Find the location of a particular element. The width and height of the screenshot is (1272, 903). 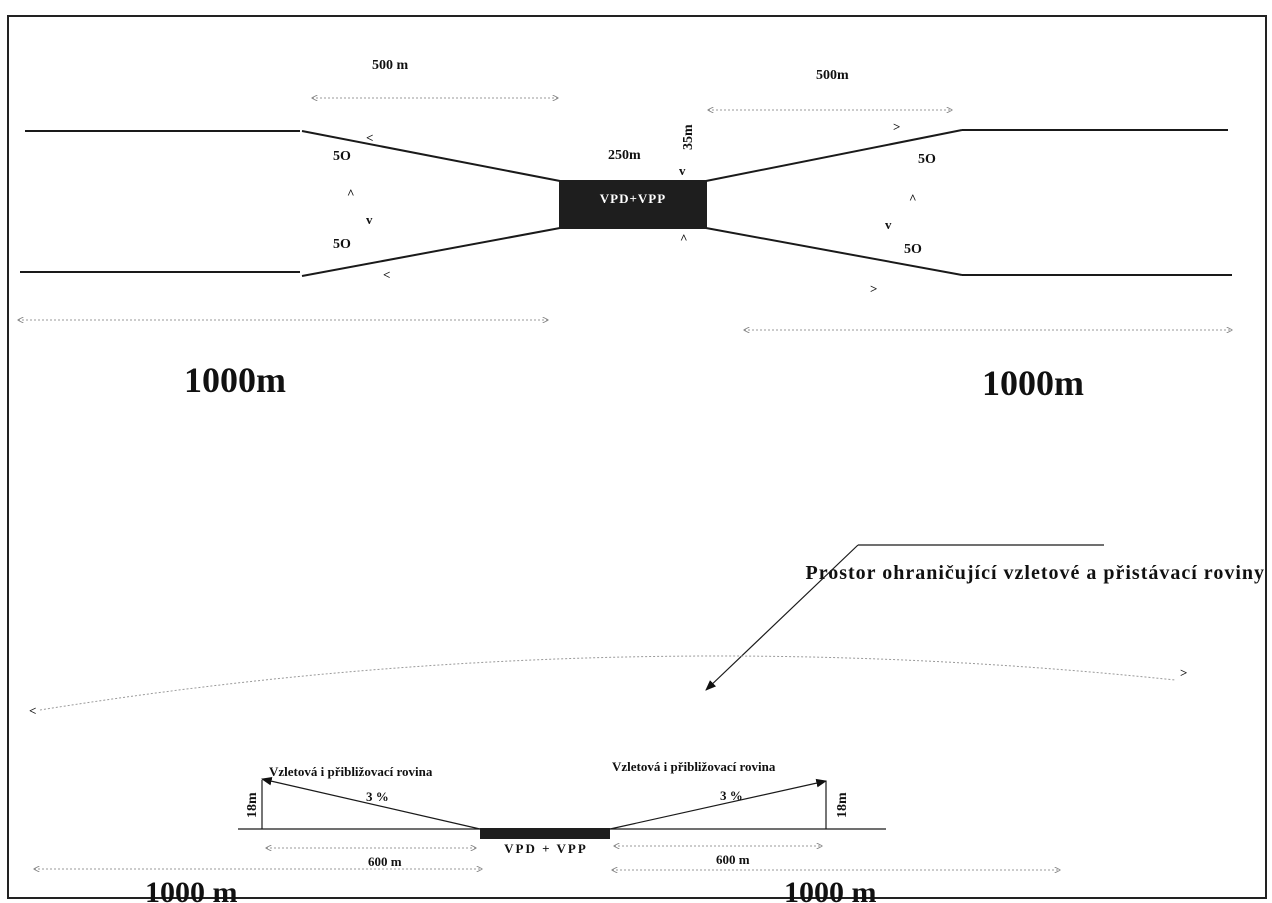

label-500-left: 500 m is located at coordinates (390, 65).